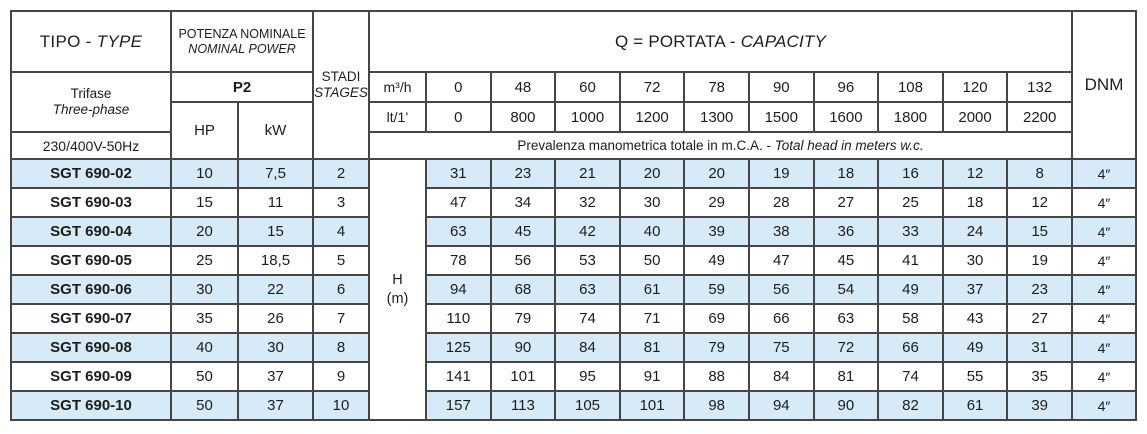 The height and width of the screenshot is (434, 1147). What do you see at coordinates (846, 347) in the screenshot?
I see `head-value-cell: 72` at bounding box center [846, 347].